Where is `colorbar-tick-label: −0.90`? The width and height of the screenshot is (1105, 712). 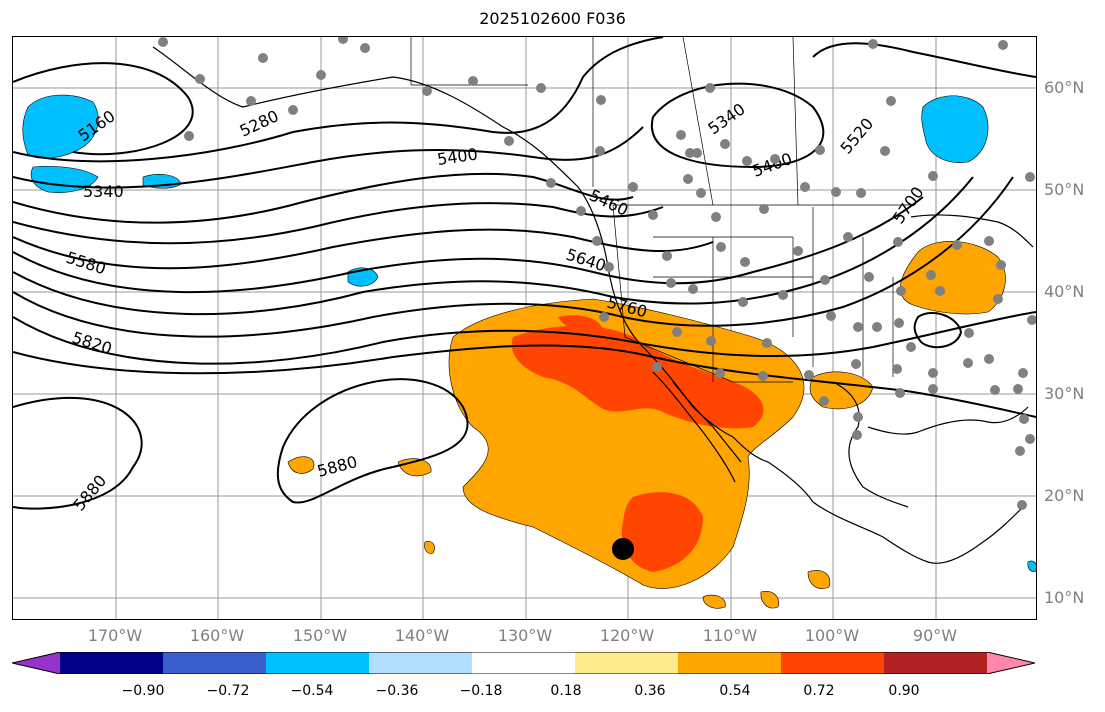 colorbar-tick-label: −0.90 is located at coordinates (143, 691).